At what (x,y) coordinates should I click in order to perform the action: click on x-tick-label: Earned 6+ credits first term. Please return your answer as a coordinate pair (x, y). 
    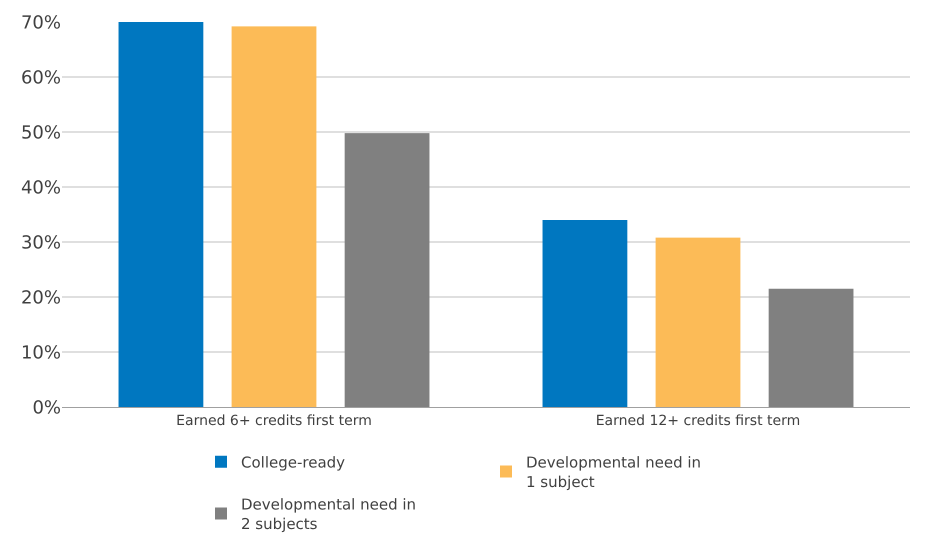
    Looking at the image, I should click on (274, 420).